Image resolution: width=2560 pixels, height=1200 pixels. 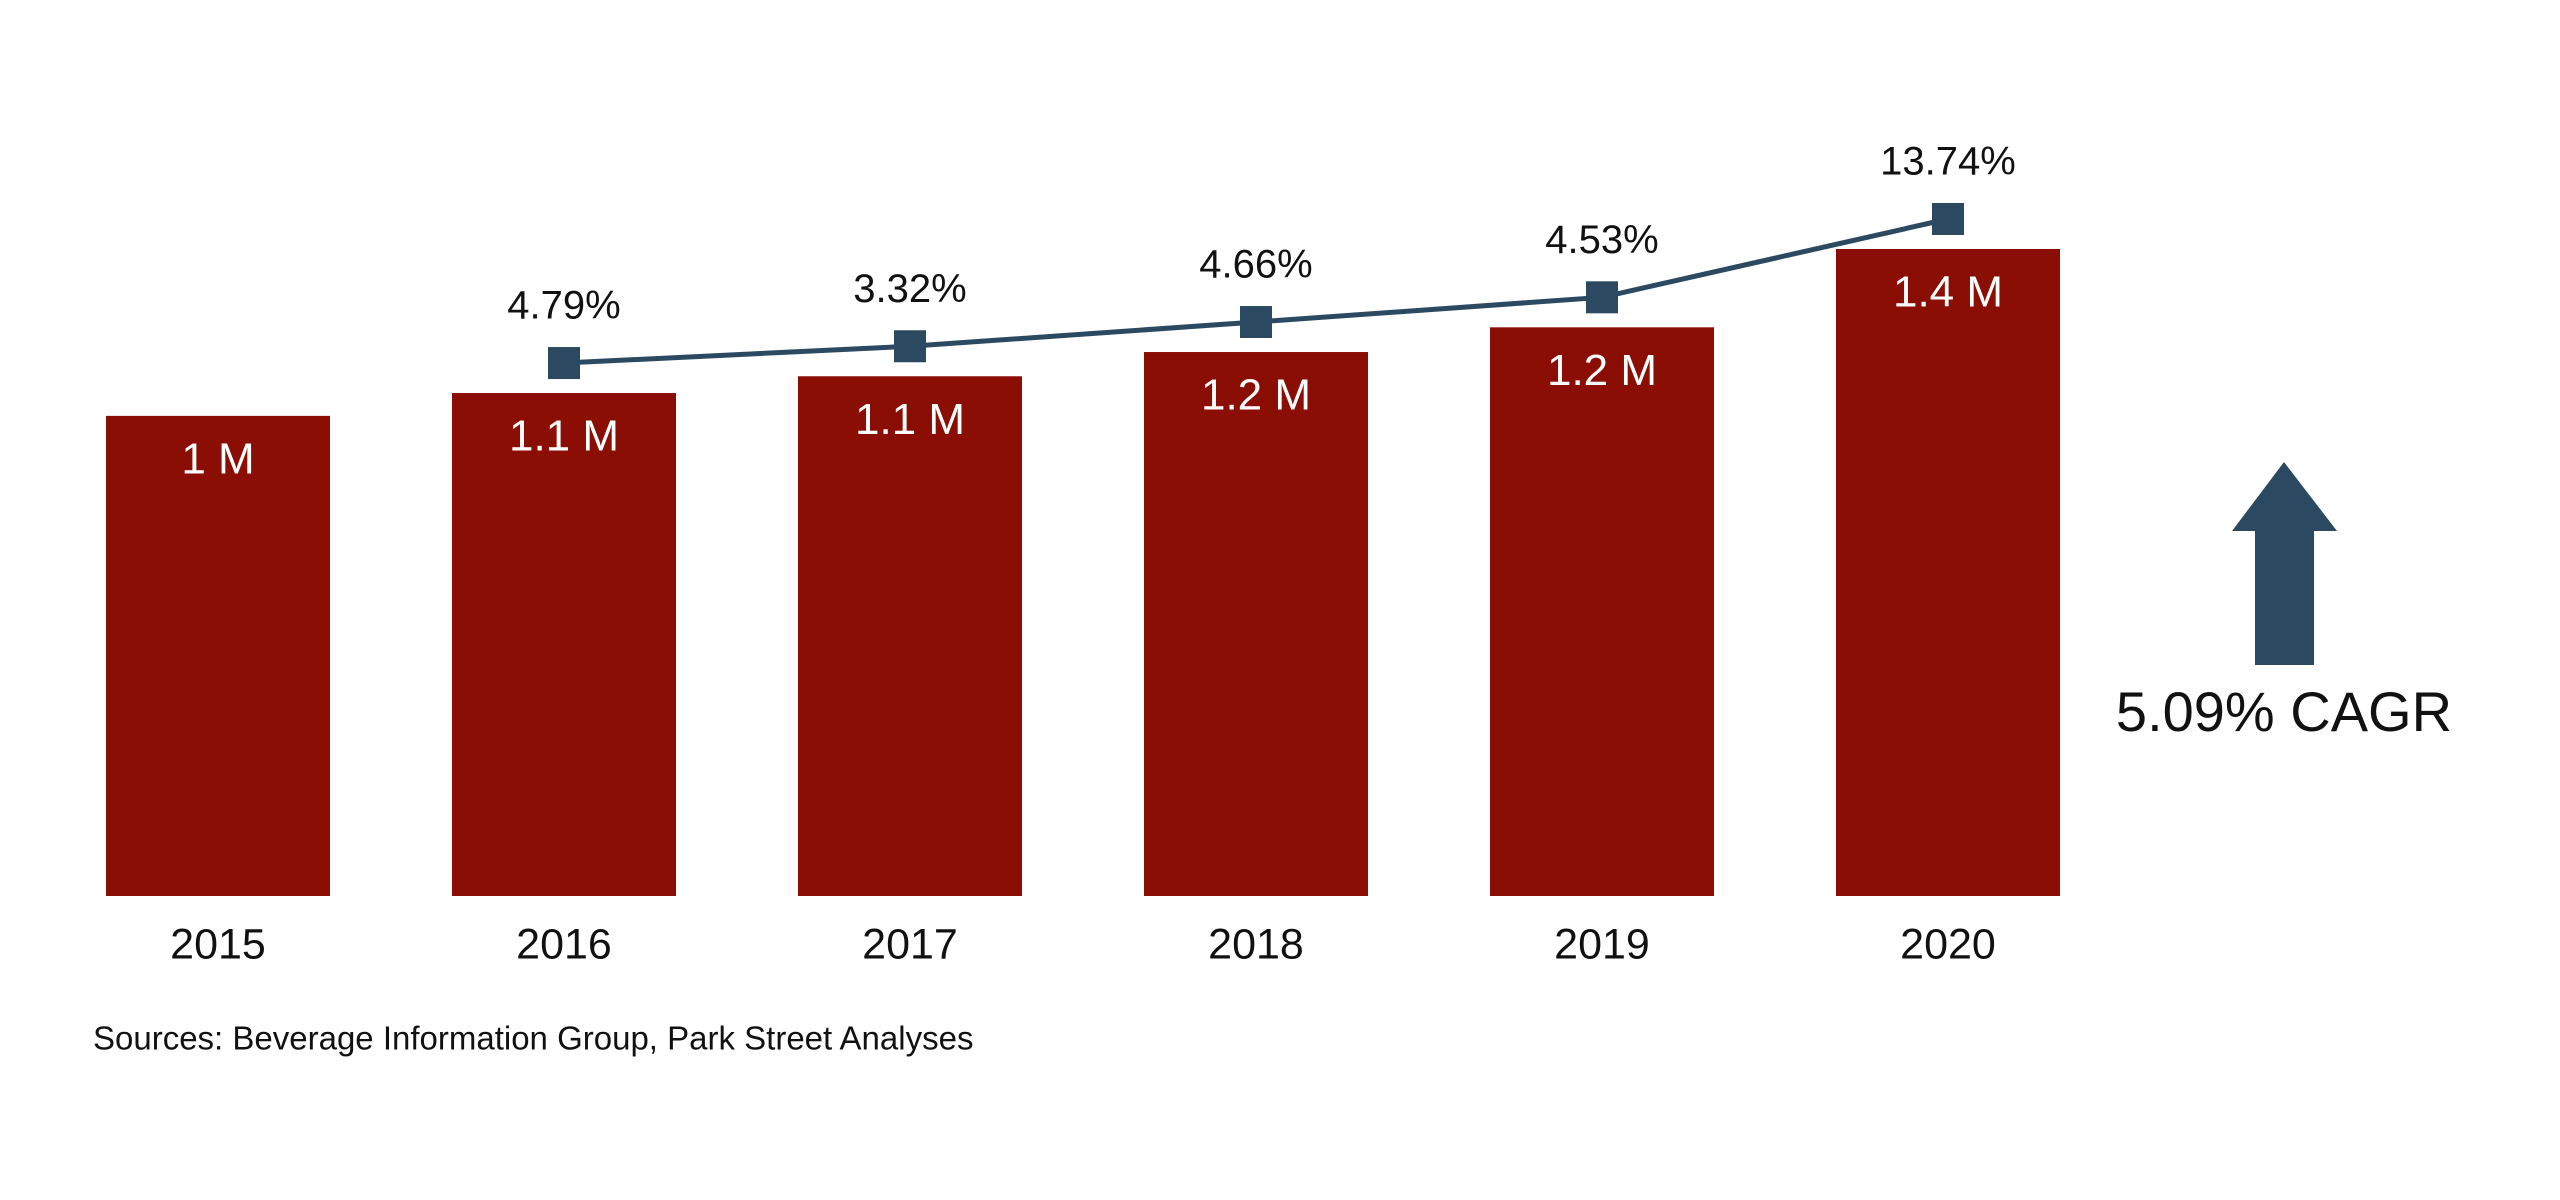 What do you see at coordinates (1256, 944) in the screenshot?
I see `x-tick-label: 2018` at bounding box center [1256, 944].